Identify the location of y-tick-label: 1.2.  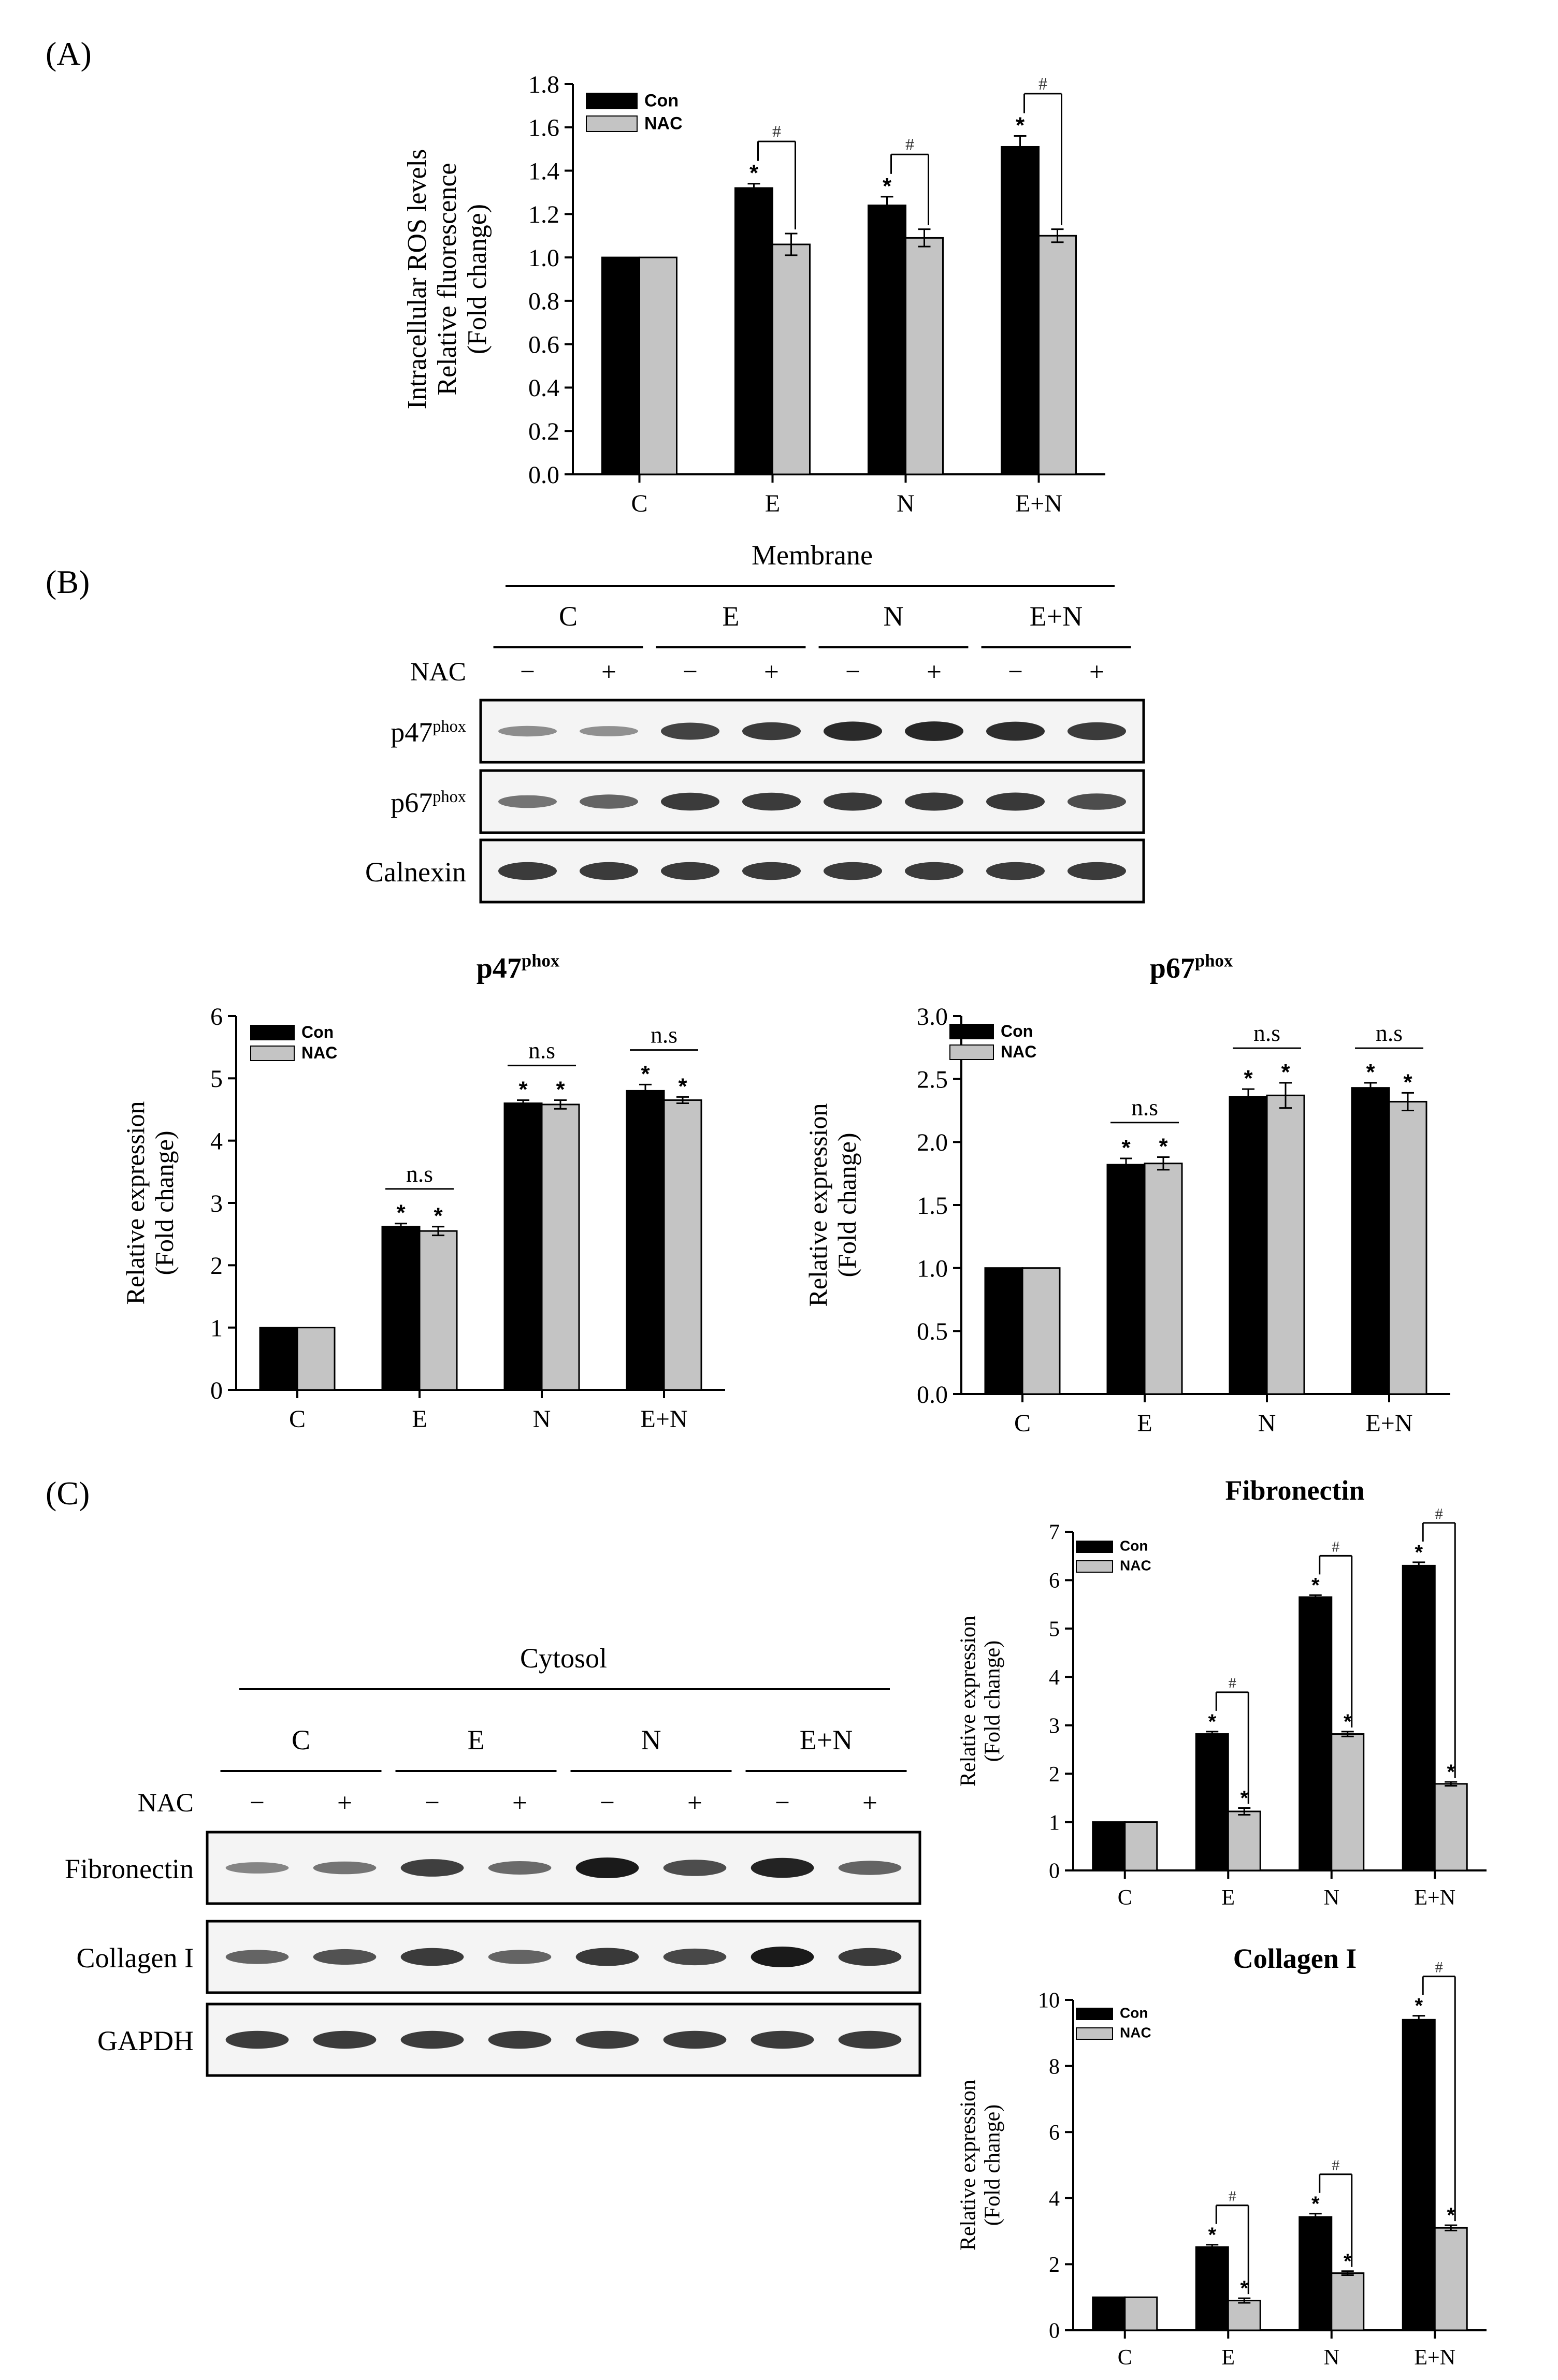
(543, 214).